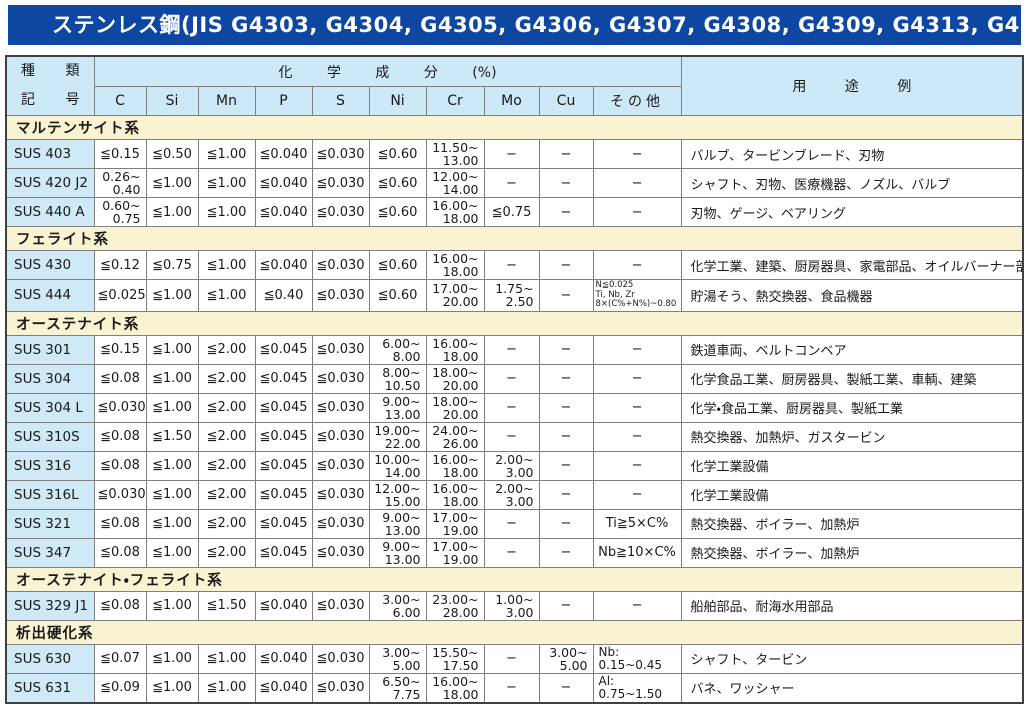 This screenshot has width=1029, height=706. Describe the element at coordinates (511, 101) in the screenshot. I see `header-element-mo-cell: Mo` at that location.